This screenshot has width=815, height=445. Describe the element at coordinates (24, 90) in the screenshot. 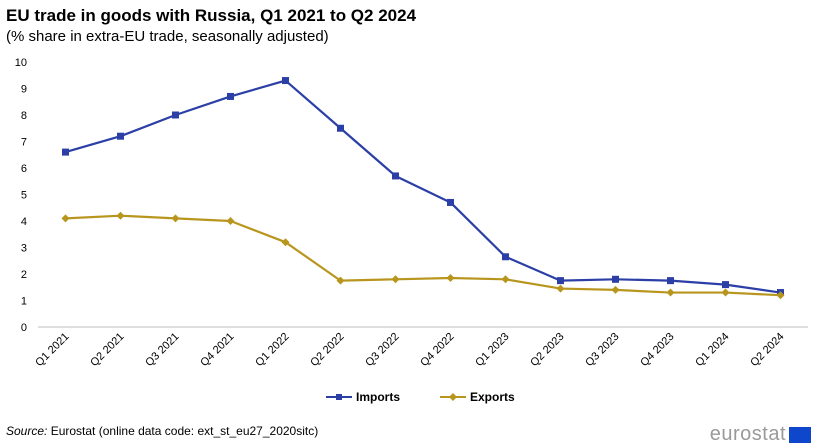

I see `y-tick-label: 9` at that location.